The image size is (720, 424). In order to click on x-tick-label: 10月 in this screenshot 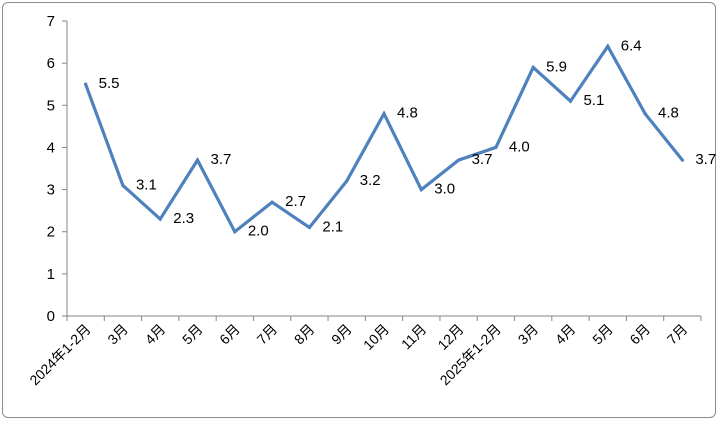, I will do `click(376, 337)`.